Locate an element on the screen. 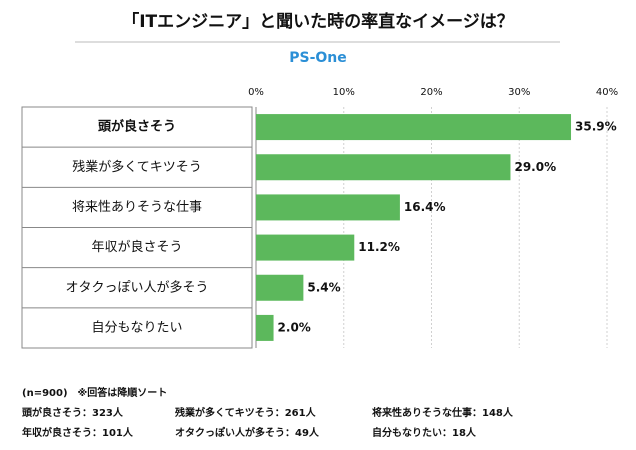 This screenshot has height=450, width=636. x-tick-label: 20% is located at coordinates (431, 92).